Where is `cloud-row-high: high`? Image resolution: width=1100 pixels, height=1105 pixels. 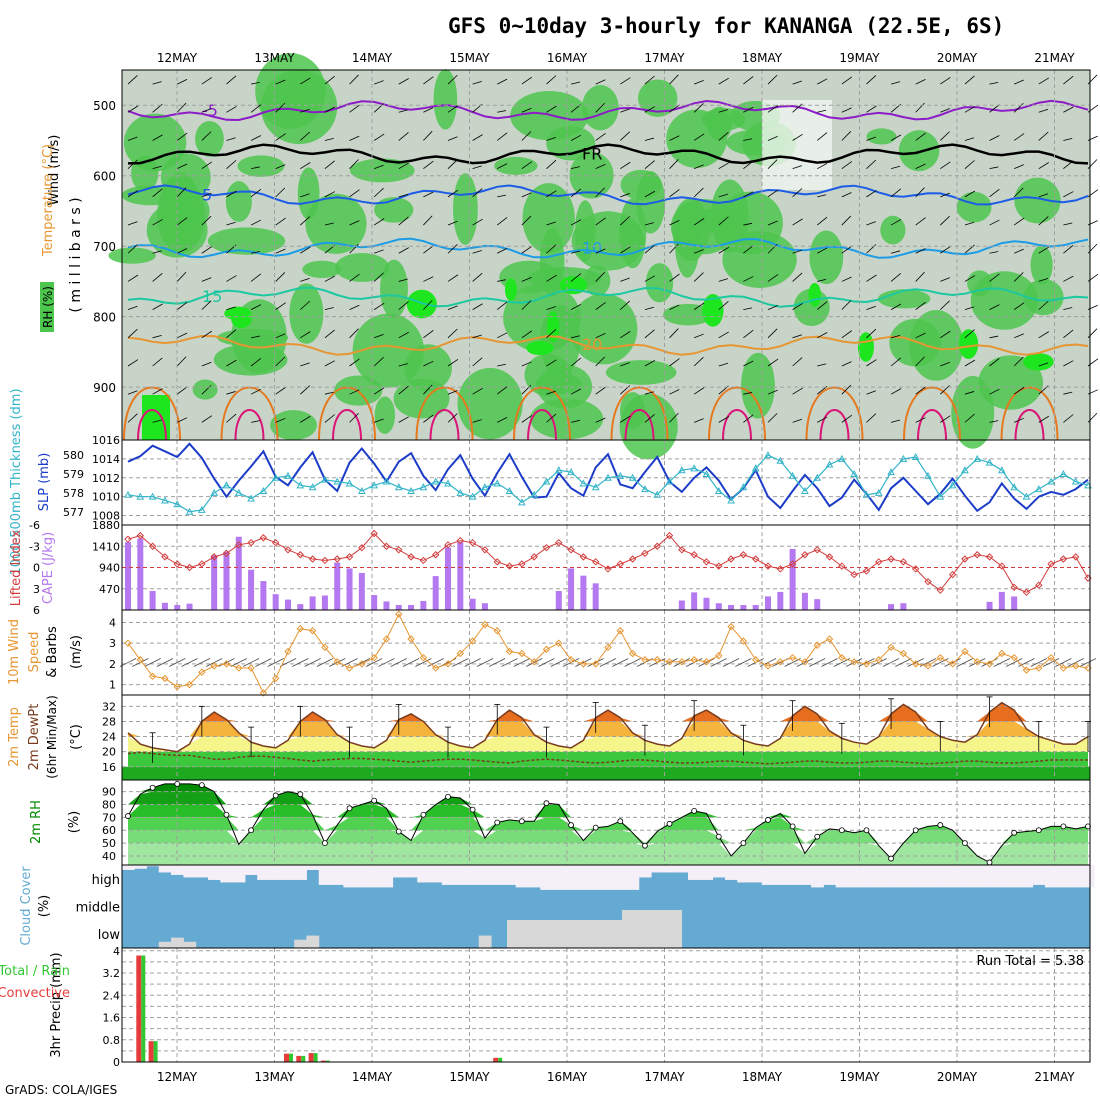
cloud-row-high: high is located at coordinates (106, 880).